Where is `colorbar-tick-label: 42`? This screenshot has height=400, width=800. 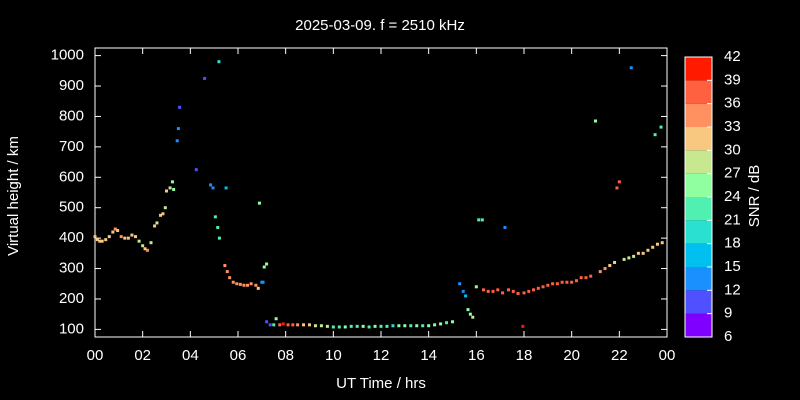
colorbar-tick-label: 42 is located at coordinates (732, 56).